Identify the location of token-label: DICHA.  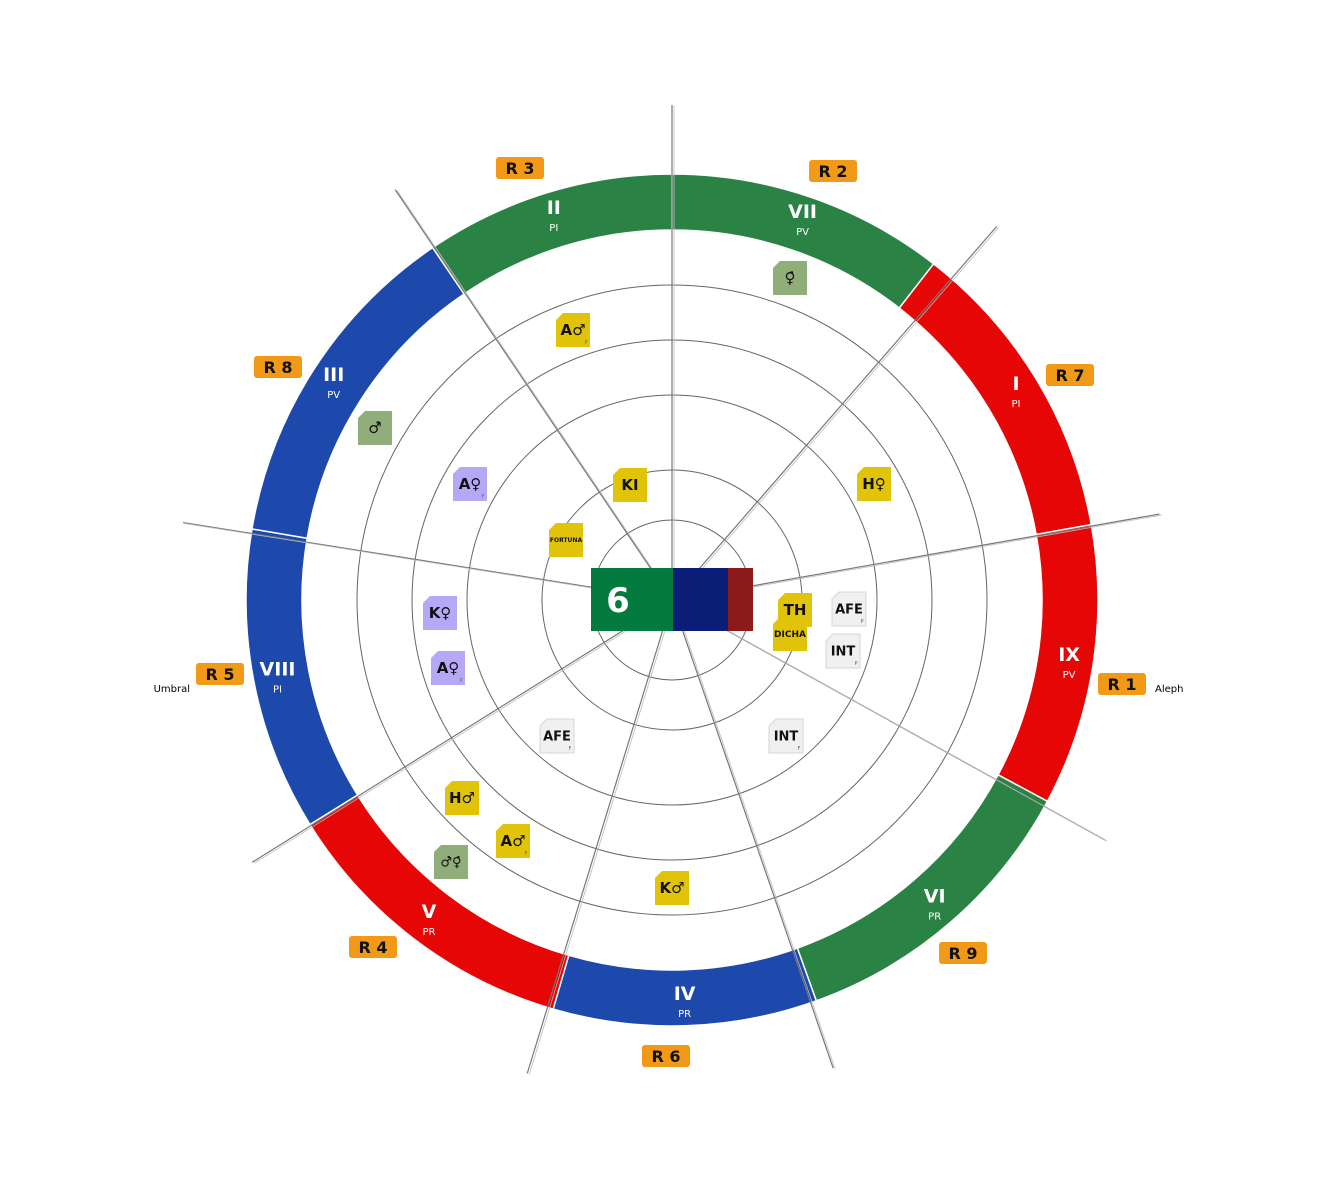
(790, 635).